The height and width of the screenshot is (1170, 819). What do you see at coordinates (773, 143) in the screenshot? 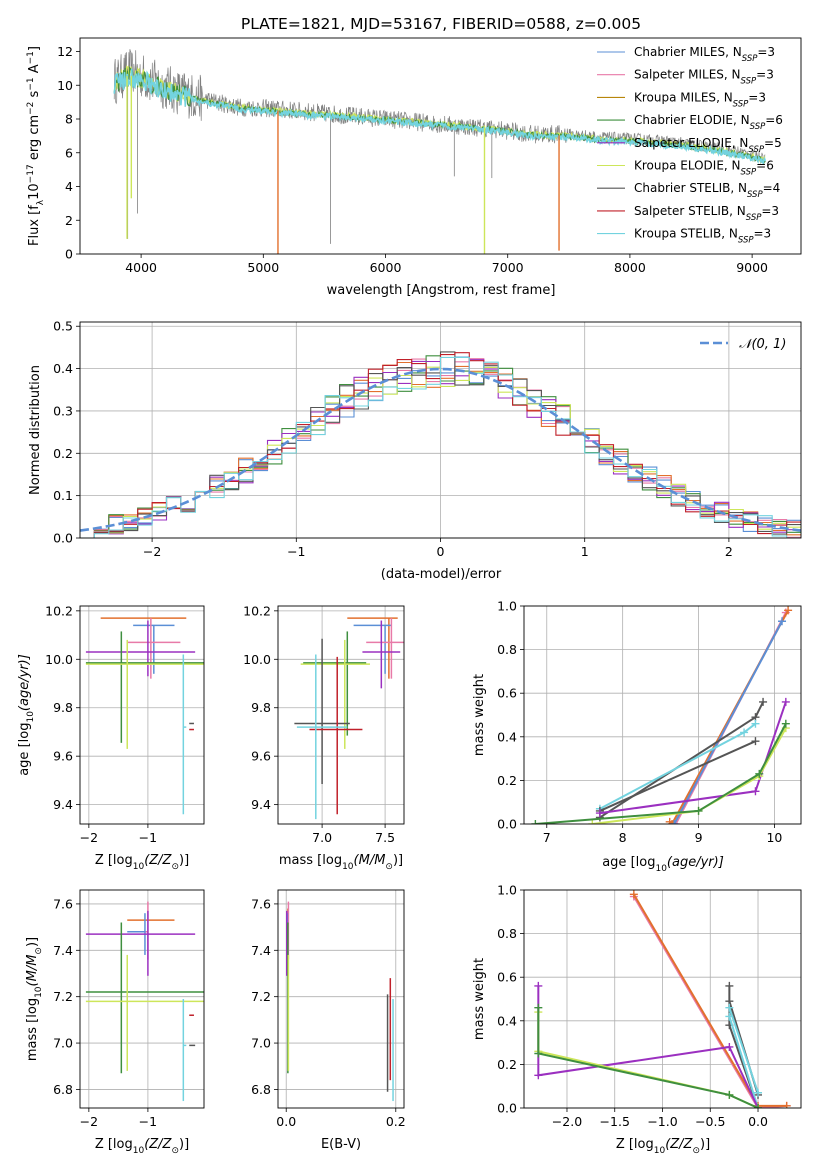
I see `legend-nssp: =5` at bounding box center [773, 143].